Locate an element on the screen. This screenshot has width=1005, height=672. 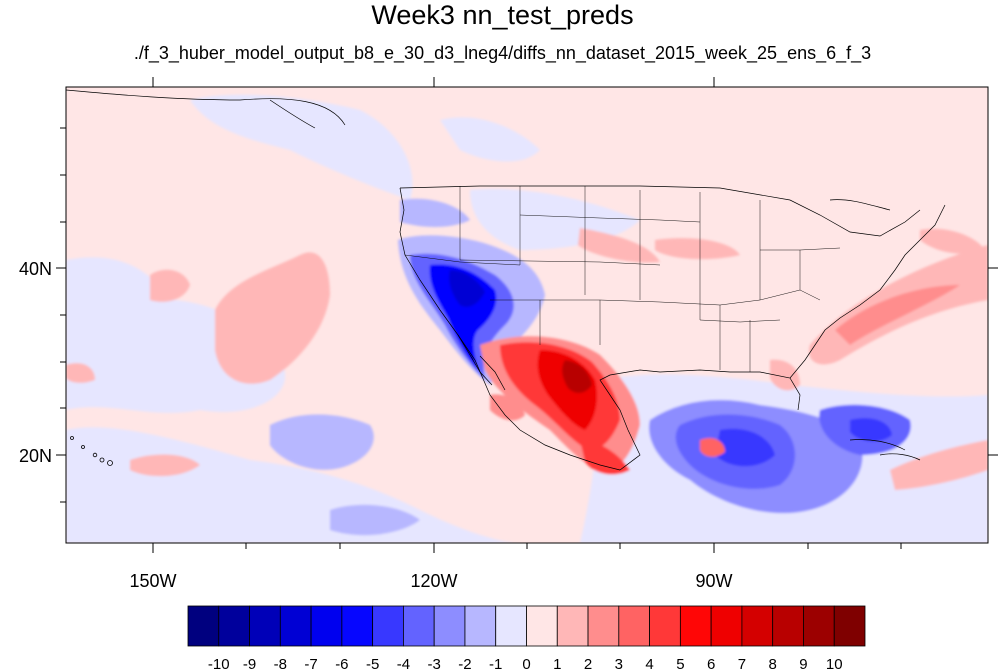
colorbar is located at coordinates (526, 626).